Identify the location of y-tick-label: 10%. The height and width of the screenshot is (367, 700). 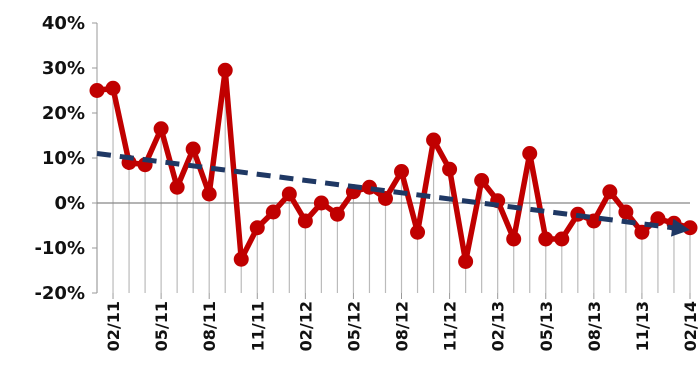
(63, 158).